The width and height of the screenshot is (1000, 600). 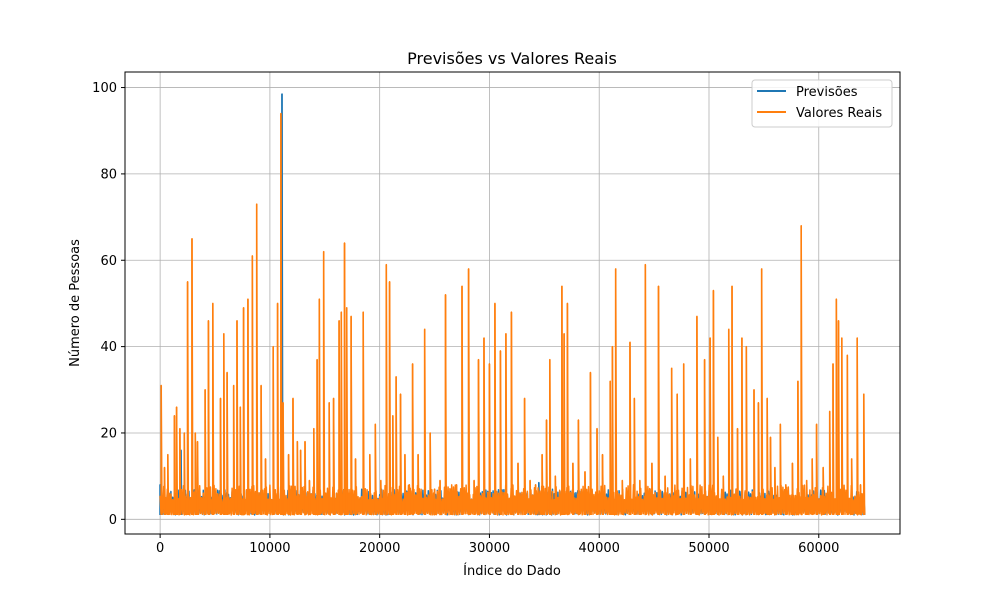 I want to click on x-tick-label: 30000, so click(x=489, y=548).